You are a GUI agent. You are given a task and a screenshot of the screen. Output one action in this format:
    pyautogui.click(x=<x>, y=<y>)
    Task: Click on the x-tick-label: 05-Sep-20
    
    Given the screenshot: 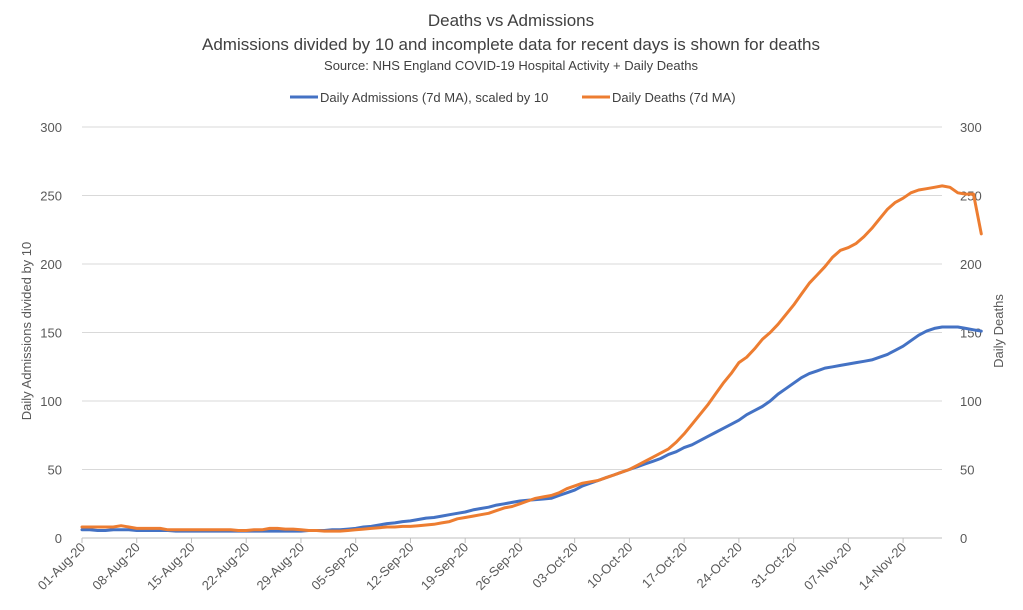 What is the action you would take?
    pyautogui.click(x=335, y=567)
    